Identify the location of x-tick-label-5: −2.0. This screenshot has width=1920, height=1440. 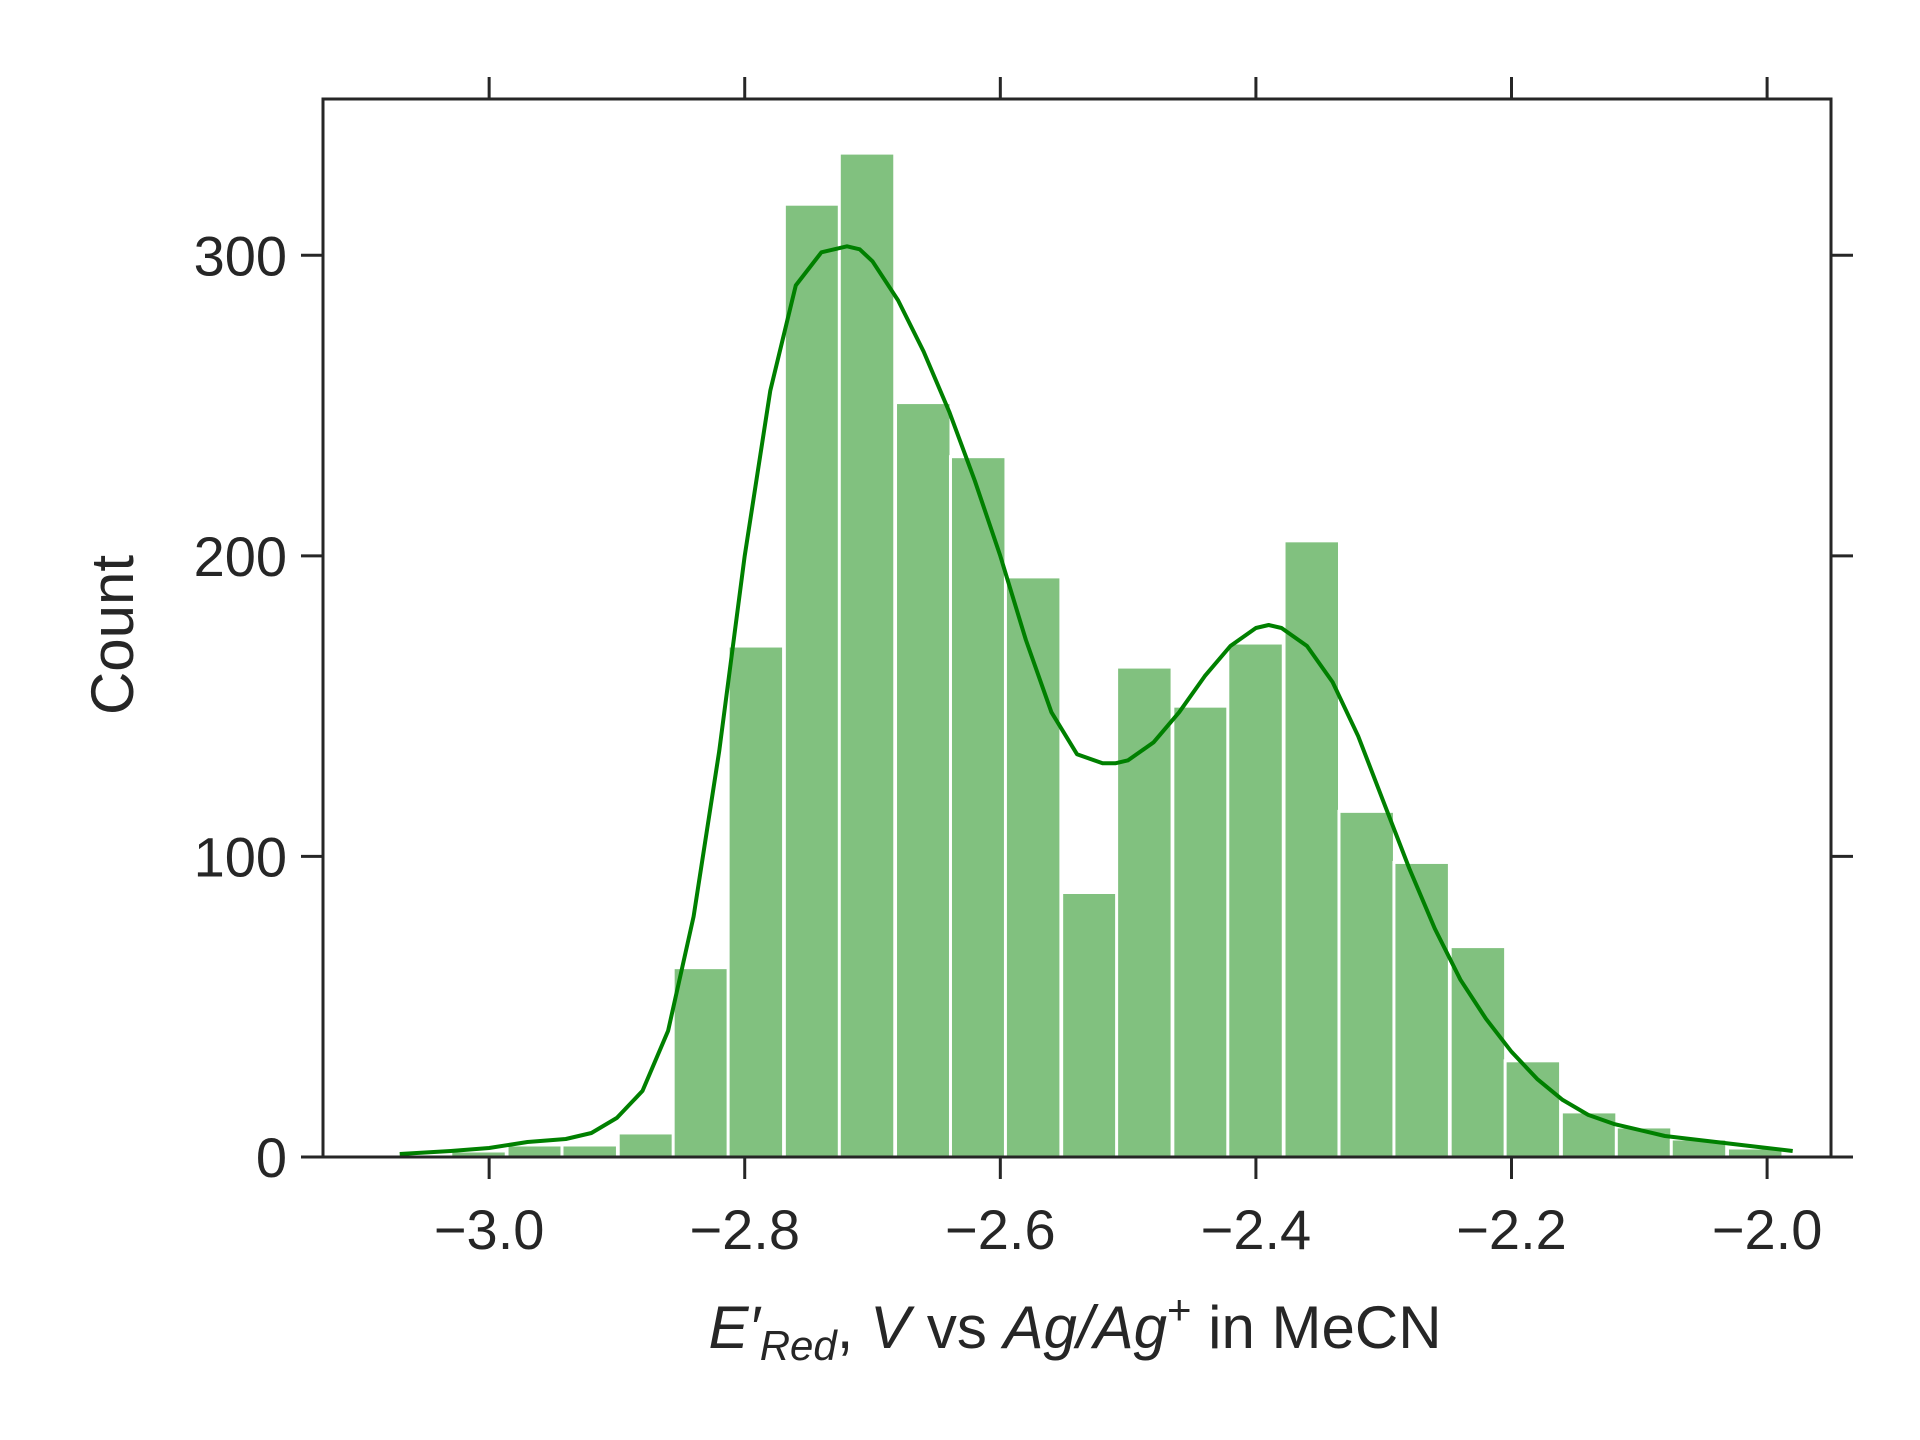
(1767, 1229).